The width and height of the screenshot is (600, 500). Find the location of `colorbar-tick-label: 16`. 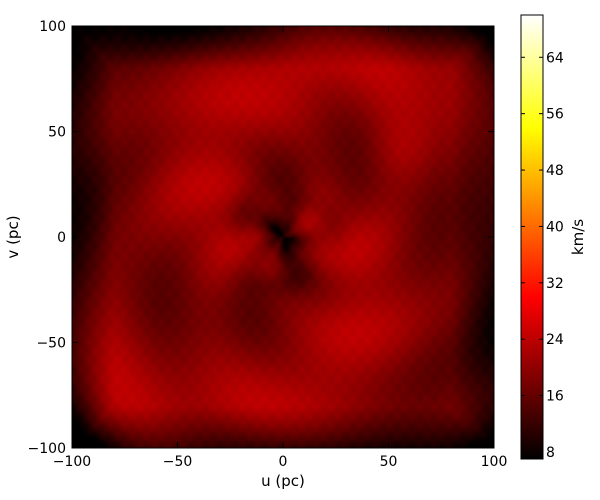

colorbar-tick-label: 16 is located at coordinates (555, 397).